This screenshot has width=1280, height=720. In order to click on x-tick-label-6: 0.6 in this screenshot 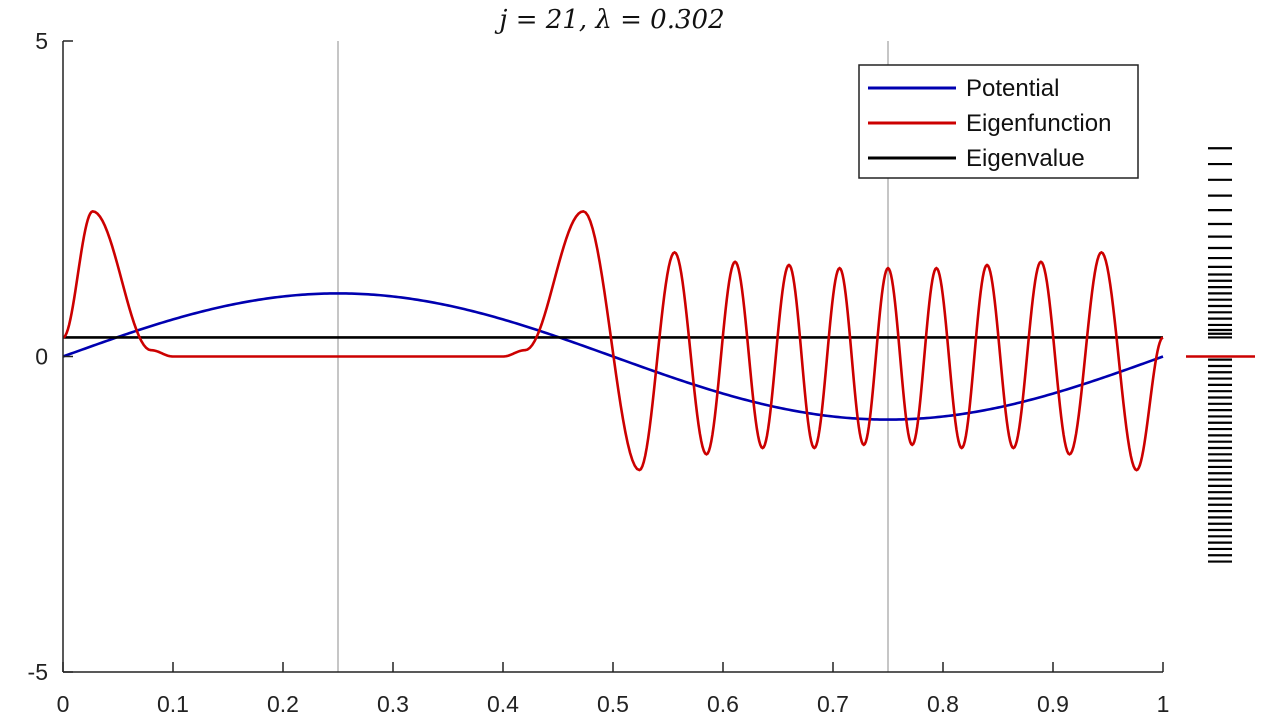, I will do `click(723, 704)`.